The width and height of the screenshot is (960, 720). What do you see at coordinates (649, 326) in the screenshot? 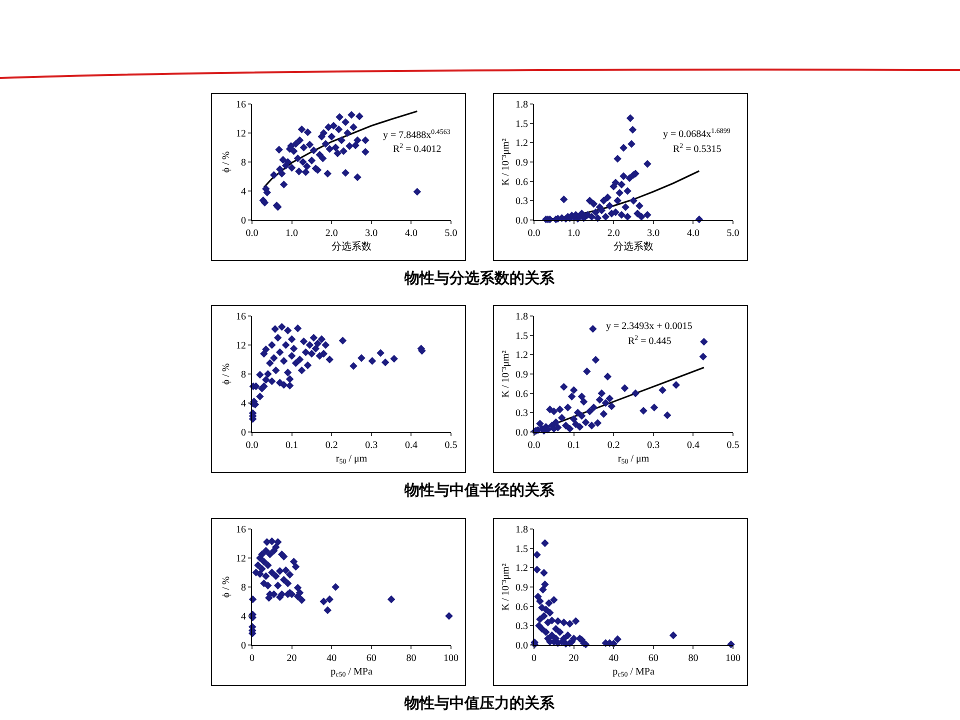
I see `annotation: y = 2.3493x + 0.0015` at bounding box center [649, 326].